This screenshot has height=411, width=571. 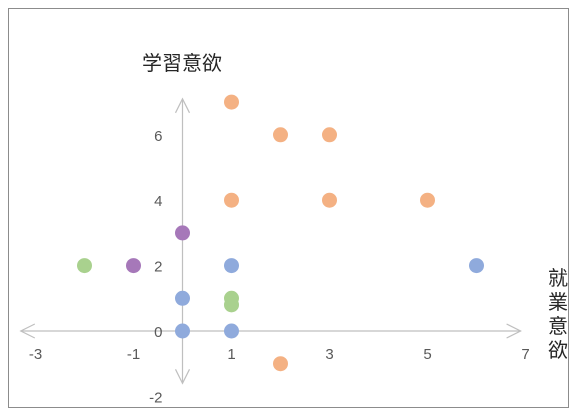 I want to click on x-axis-label: 就業意欲, so click(x=558, y=314).